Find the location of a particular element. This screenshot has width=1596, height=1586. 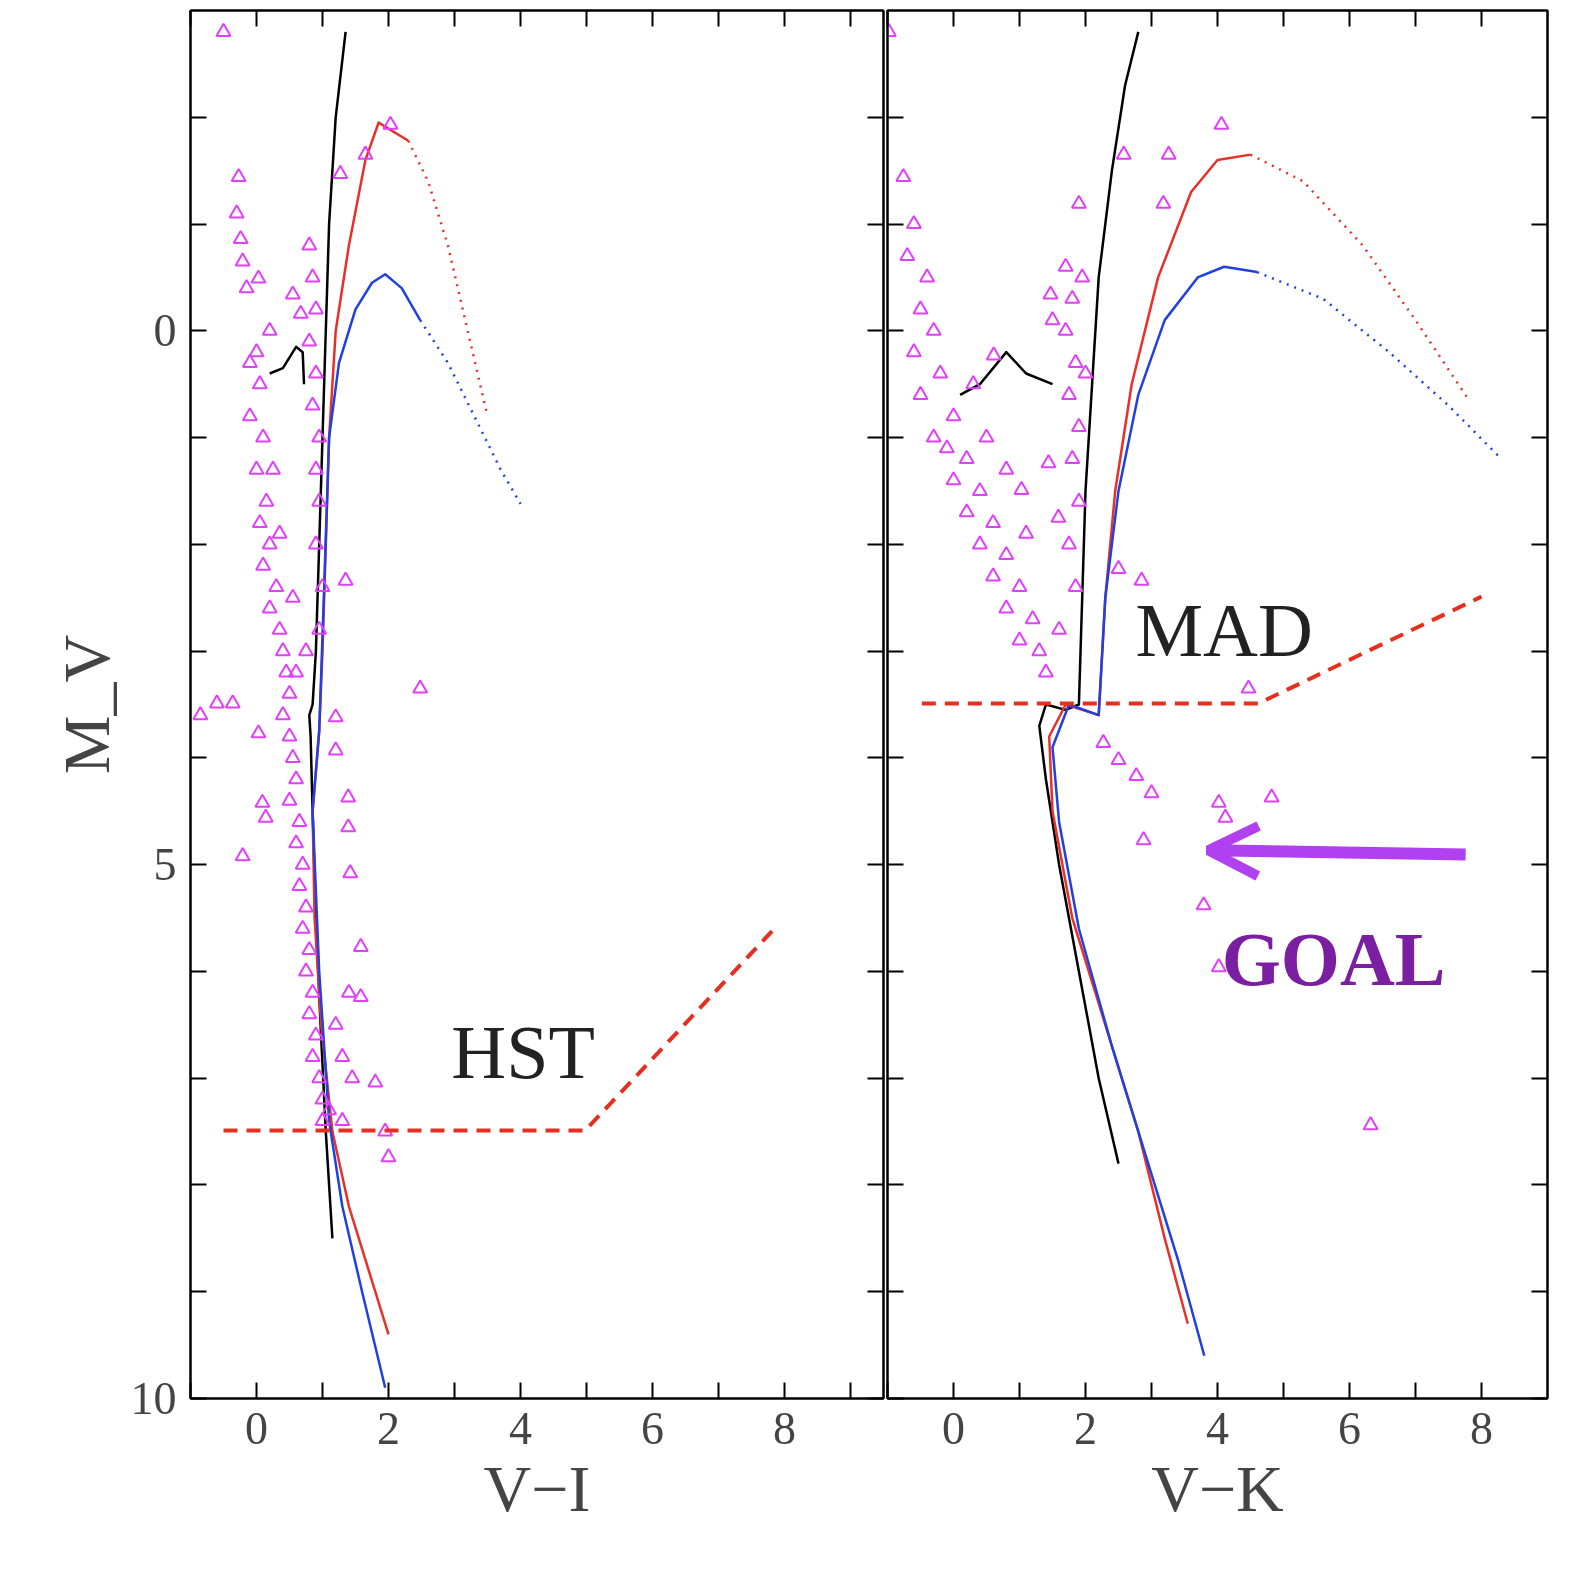

y-tick-label: 5 is located at coordinates (165, 865).